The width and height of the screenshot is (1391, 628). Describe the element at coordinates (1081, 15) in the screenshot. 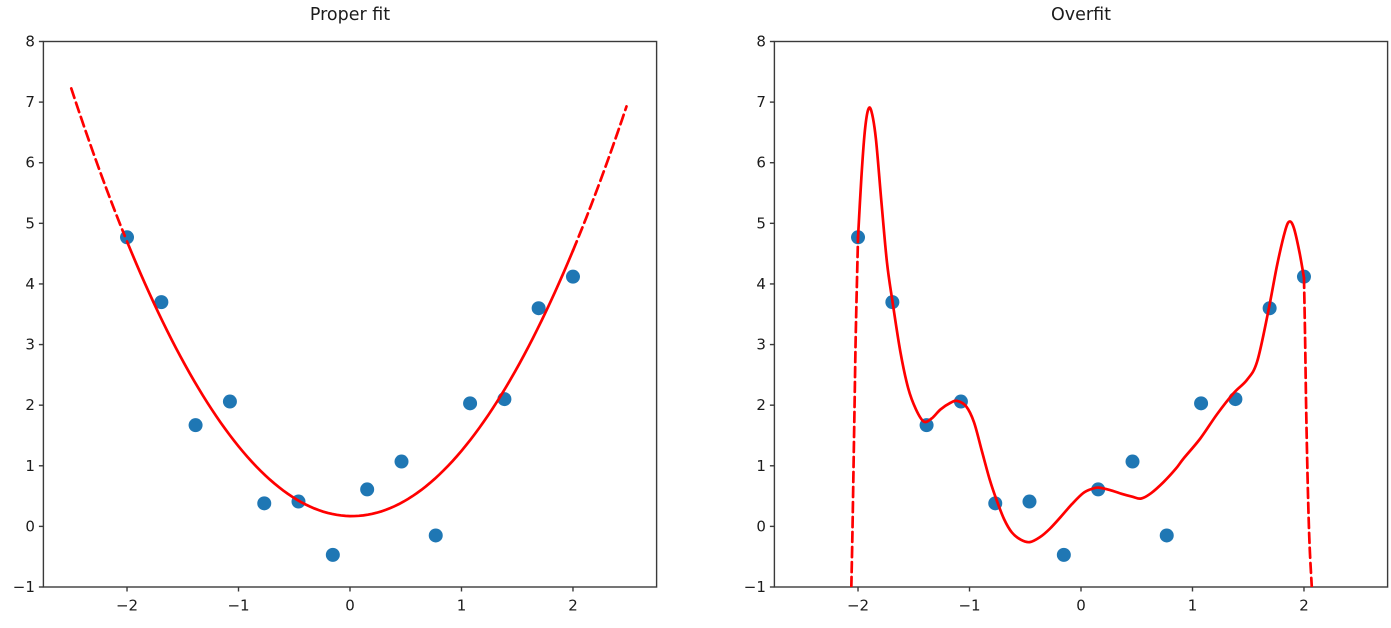

I see `plot-title-overfit: Overfit` at that location.